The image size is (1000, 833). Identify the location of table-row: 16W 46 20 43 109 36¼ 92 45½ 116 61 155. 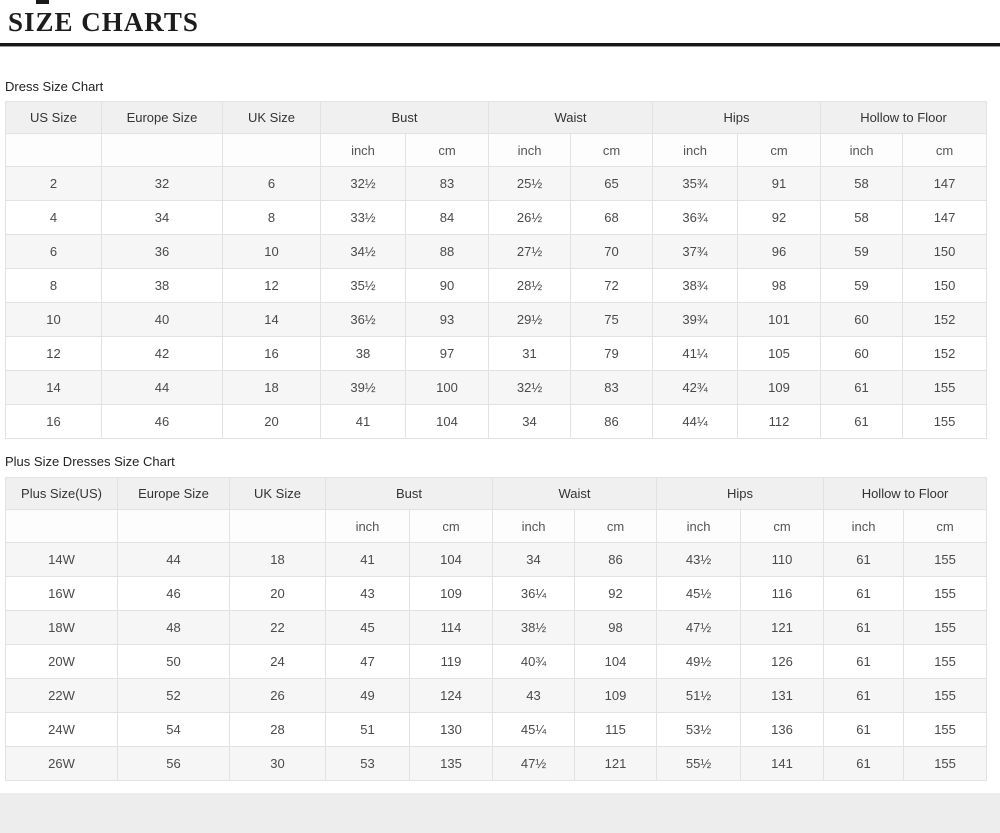
(496, 593).